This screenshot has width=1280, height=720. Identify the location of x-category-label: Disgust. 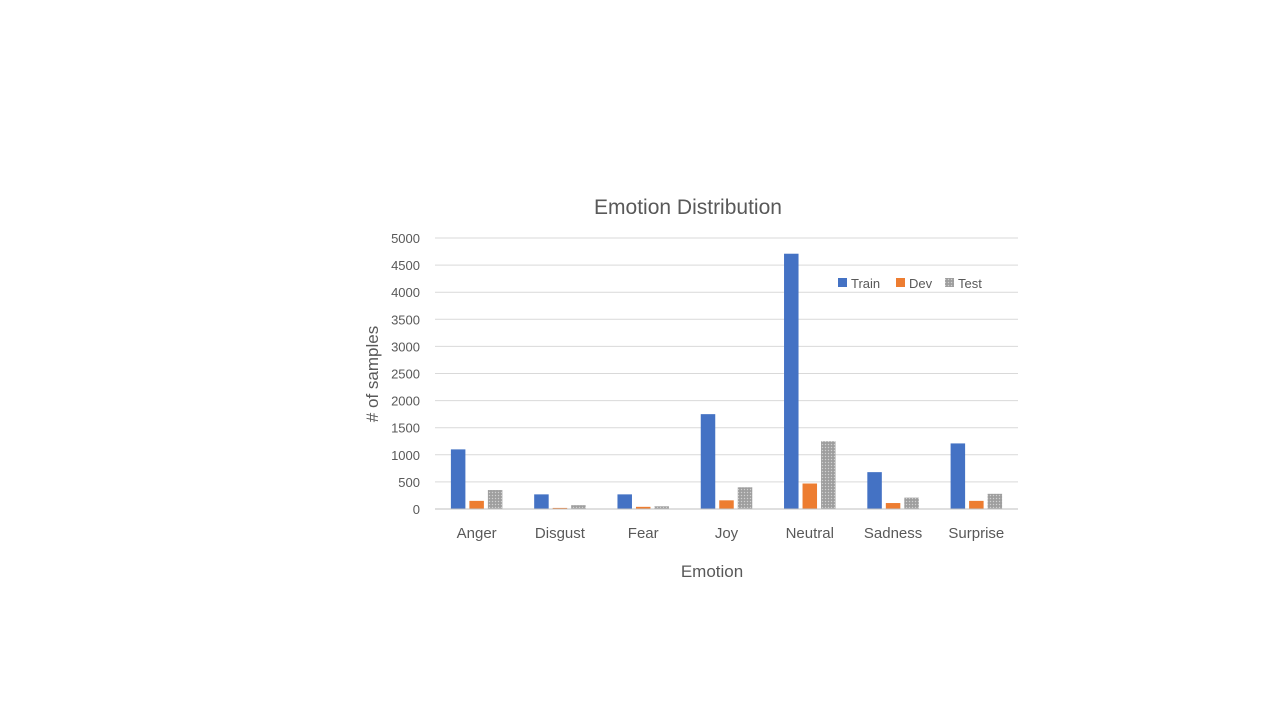
(560, 533).